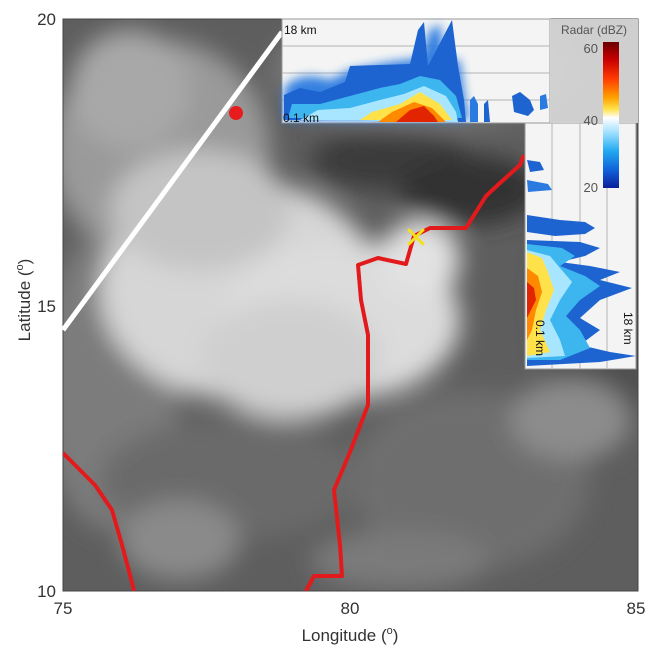  What do you see at coordinates (591, 120) in the screenshot?
I see `colorbar-tick-40: 40` at bounding box center [591, 120].